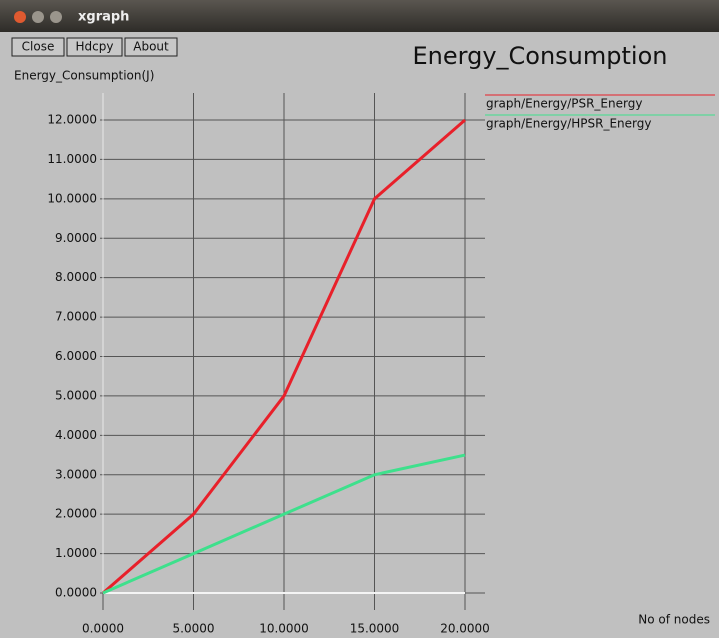 This screenshot has height=638, width=719. I want to click on minimize-window-button, so click(38, 17).